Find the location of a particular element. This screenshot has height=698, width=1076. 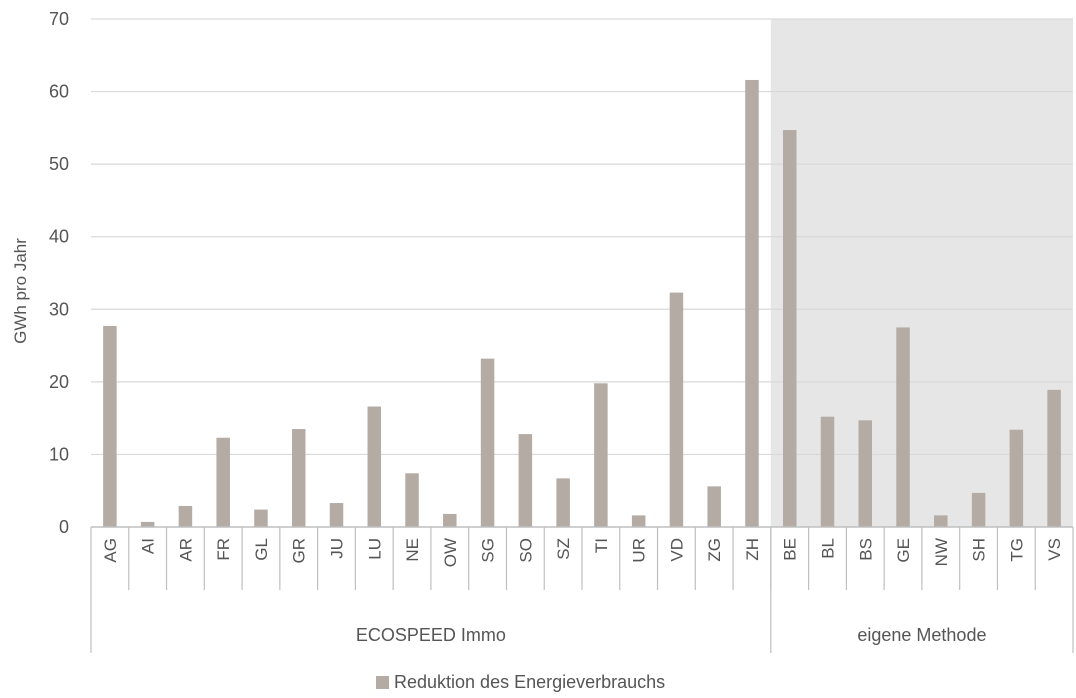

bar-ar is located at coordinates (185, 516).